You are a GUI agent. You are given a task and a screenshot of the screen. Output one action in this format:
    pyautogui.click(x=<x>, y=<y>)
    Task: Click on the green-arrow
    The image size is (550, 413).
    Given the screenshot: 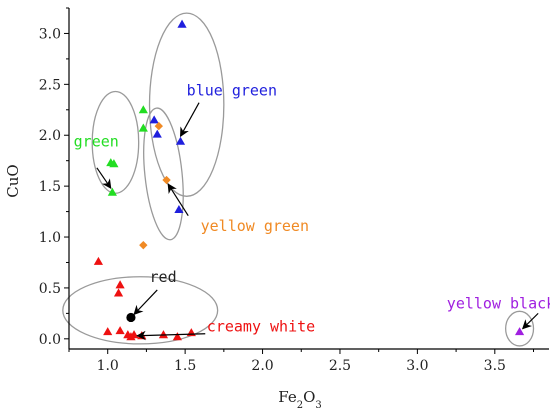 What is the action you would take?
    pyautogui.click(x=104, y=178)
    